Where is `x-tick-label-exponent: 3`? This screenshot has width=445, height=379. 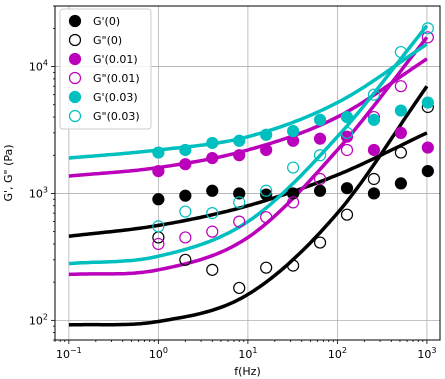
x-tick-label-exponent: 3 is located at coordinates (433, 350).